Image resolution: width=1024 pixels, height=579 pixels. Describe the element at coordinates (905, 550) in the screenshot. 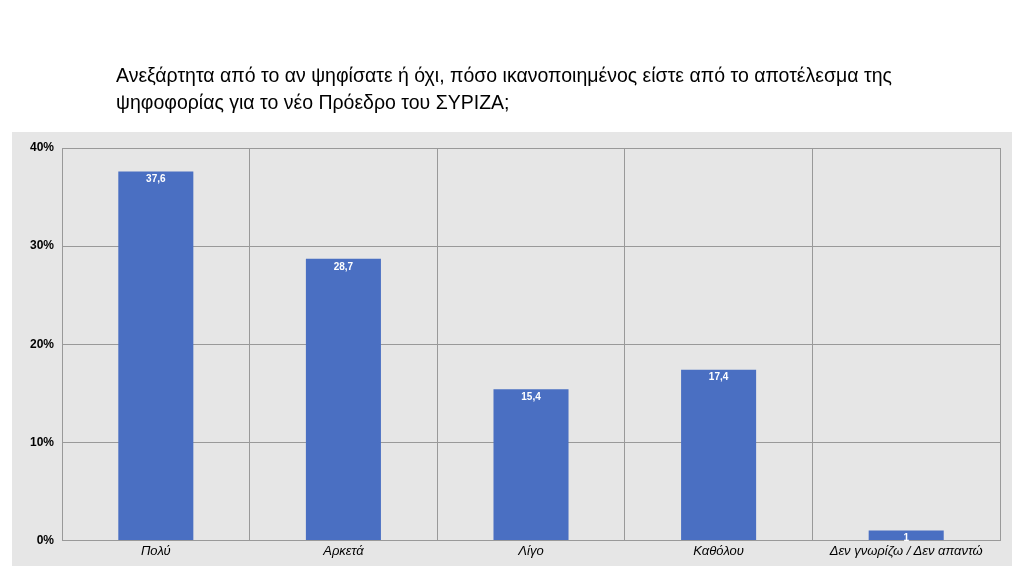

I see `x-tick-label: Δεν γνωρίζω / Δεν απαντώ` at that location.